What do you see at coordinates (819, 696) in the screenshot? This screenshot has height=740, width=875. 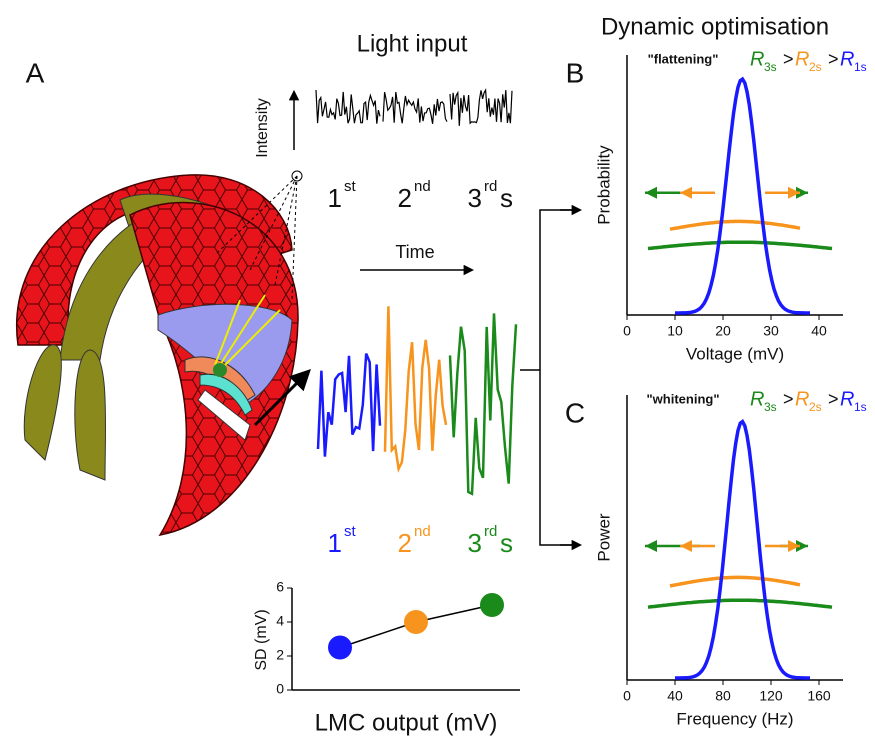 I see `x-tick-label: 160` at bounding box center [819, 696].